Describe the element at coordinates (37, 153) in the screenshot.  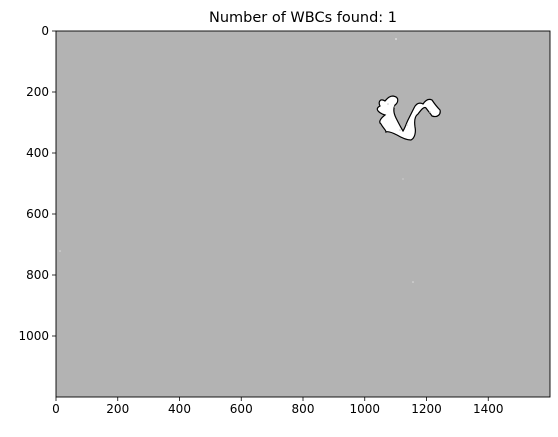
I see `y-tick-label: 400` at that location.